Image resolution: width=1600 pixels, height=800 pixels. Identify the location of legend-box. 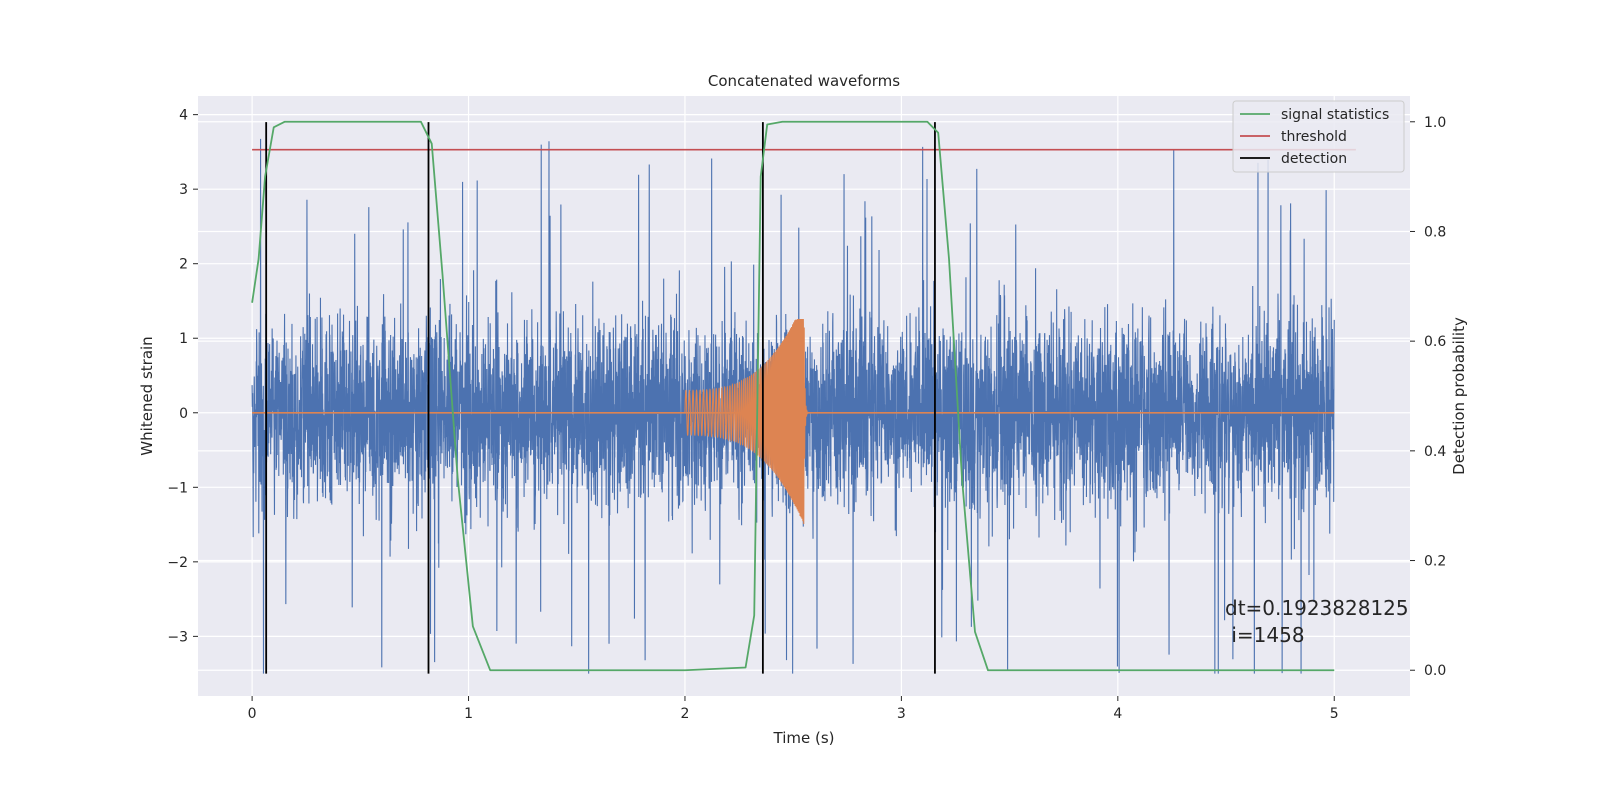
(1318, 136).